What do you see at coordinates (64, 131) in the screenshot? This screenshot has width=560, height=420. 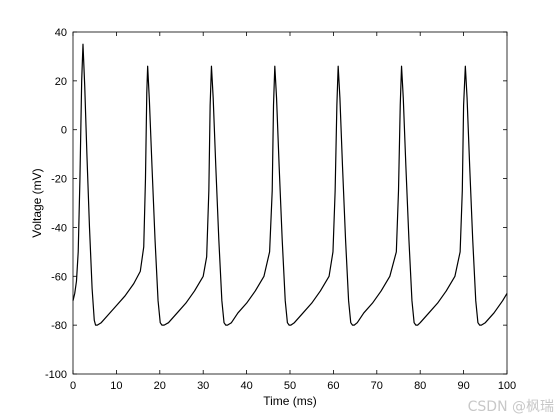 I see `y-tick-label: 0` at bounding box center [64, 131].